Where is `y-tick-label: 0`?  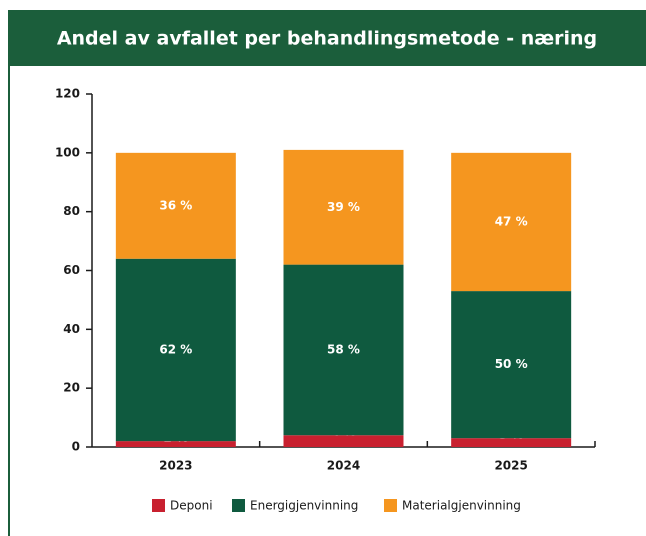 y-tick-label: 0 is located at coordinates (76, 447).